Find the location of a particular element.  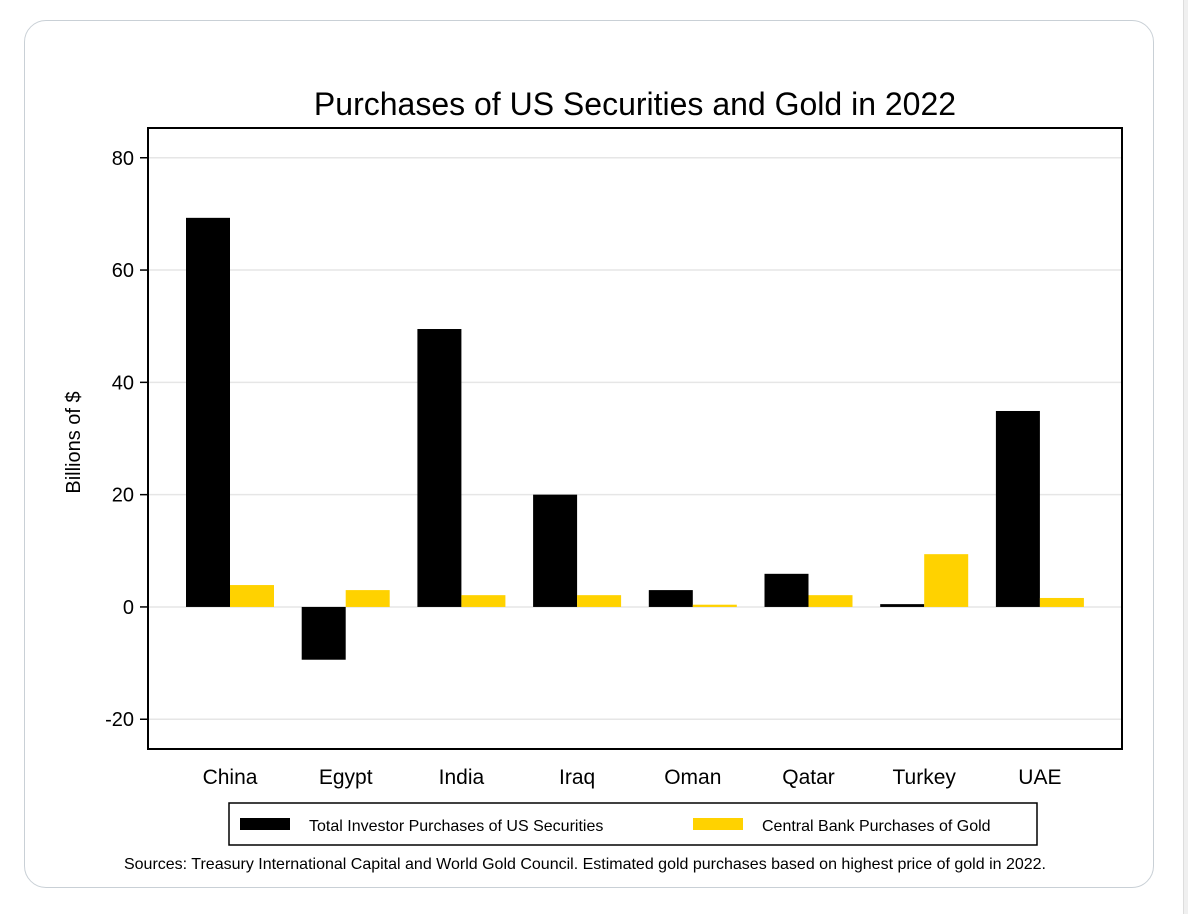

y-tick-label: 0 is located at coordinates (128, 608).